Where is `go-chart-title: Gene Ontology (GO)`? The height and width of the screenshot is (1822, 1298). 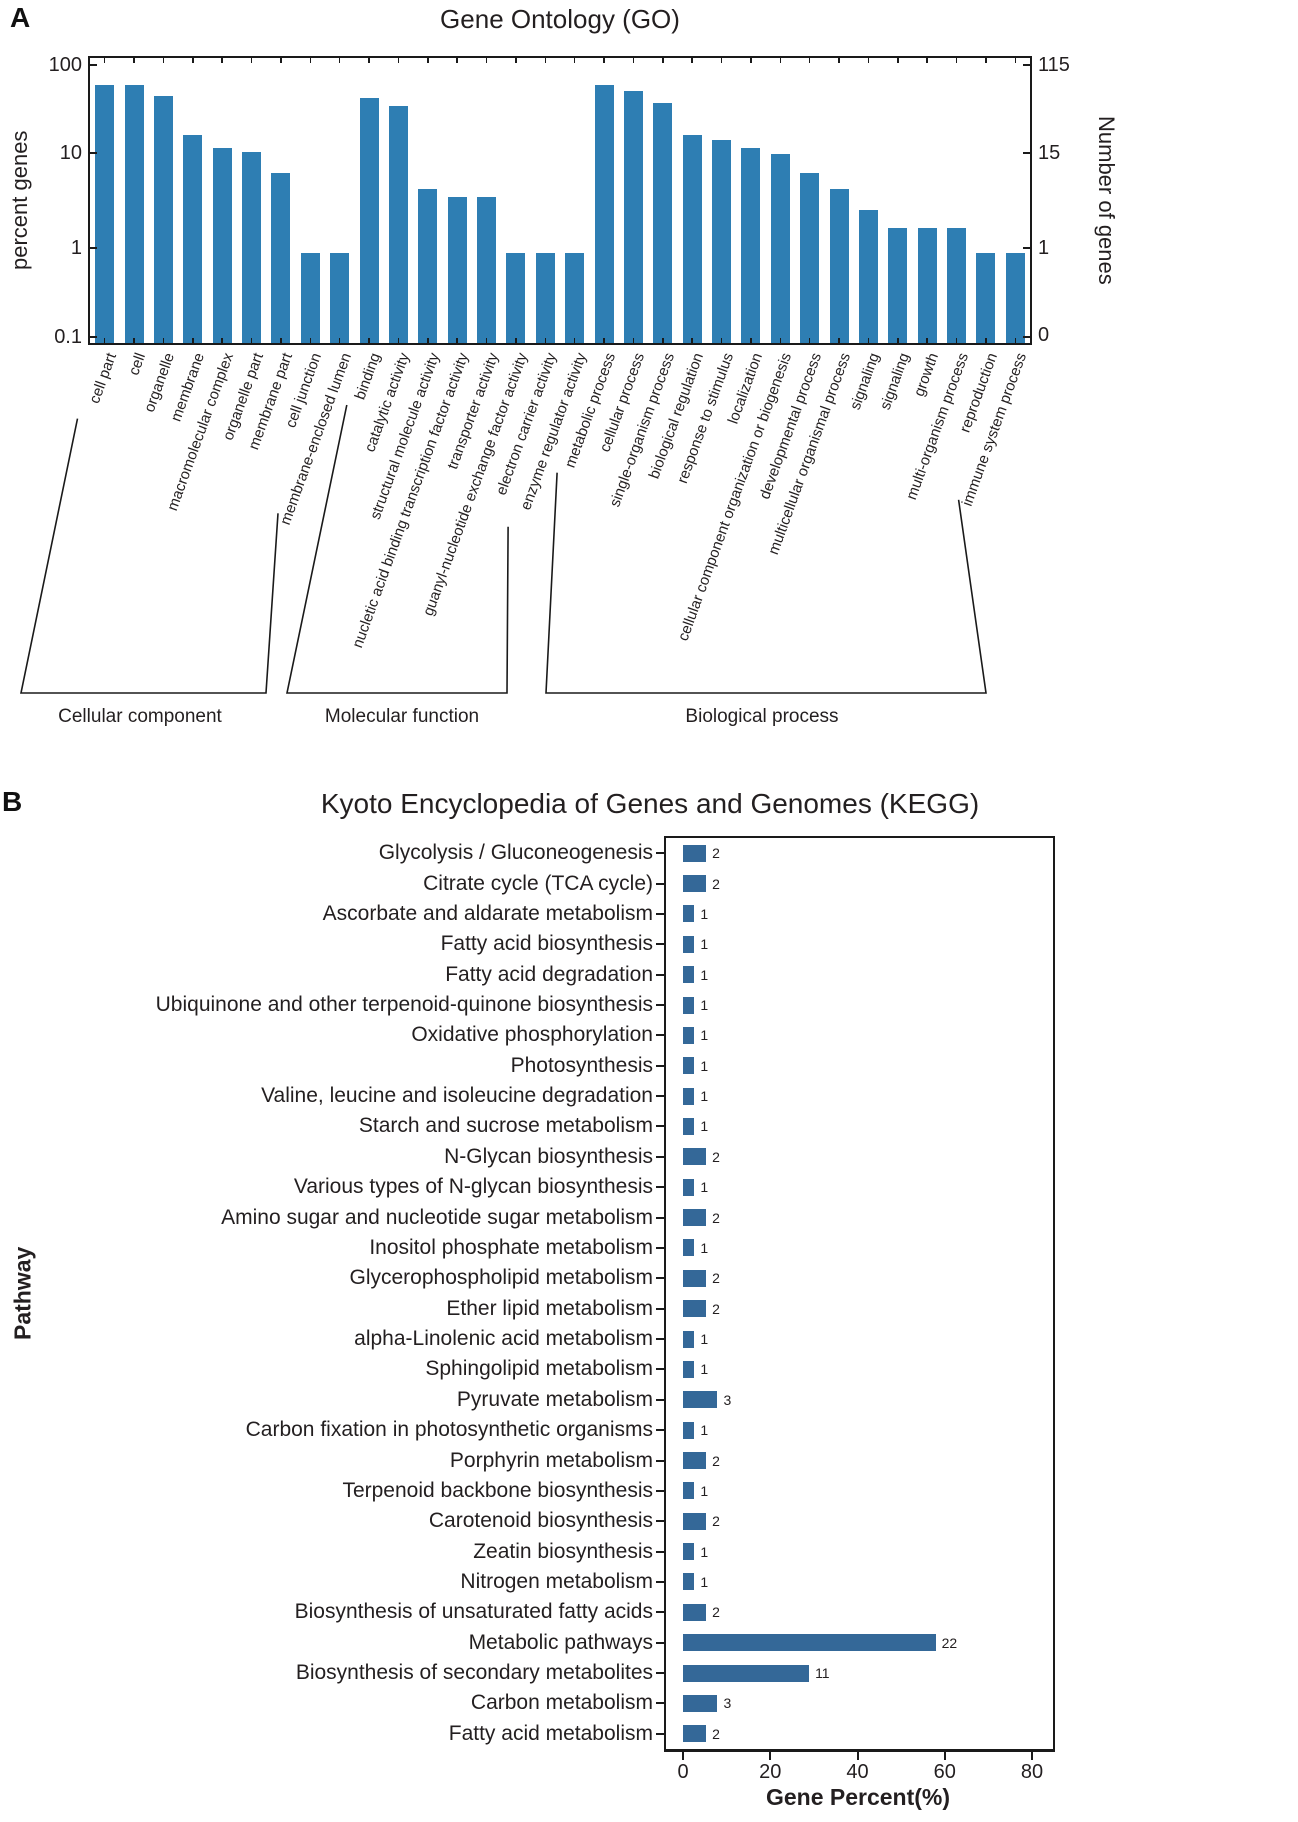
go-chart-title: Gene Ontology (GO) is located at coordinates (560, 19).